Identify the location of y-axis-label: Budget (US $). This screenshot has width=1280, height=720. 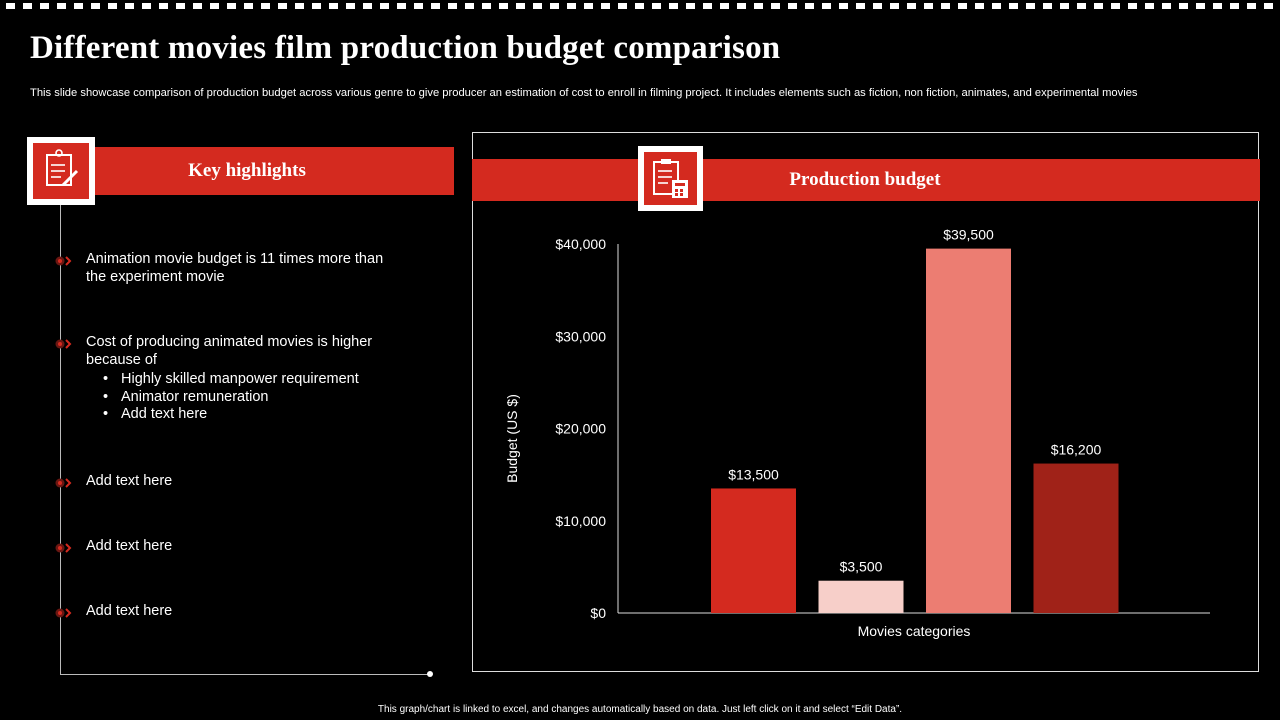
(512, 438).